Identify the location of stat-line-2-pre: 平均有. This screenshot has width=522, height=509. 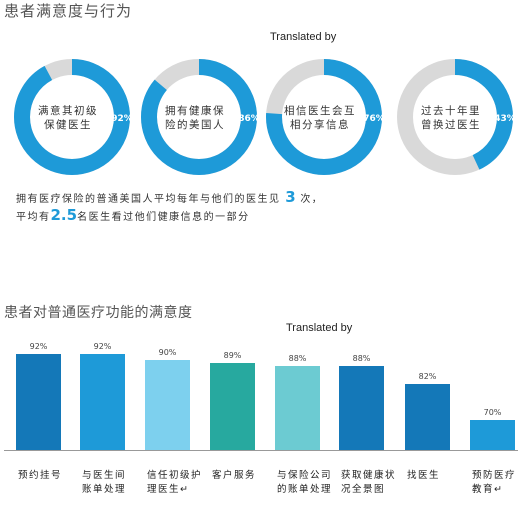
(33, 217).